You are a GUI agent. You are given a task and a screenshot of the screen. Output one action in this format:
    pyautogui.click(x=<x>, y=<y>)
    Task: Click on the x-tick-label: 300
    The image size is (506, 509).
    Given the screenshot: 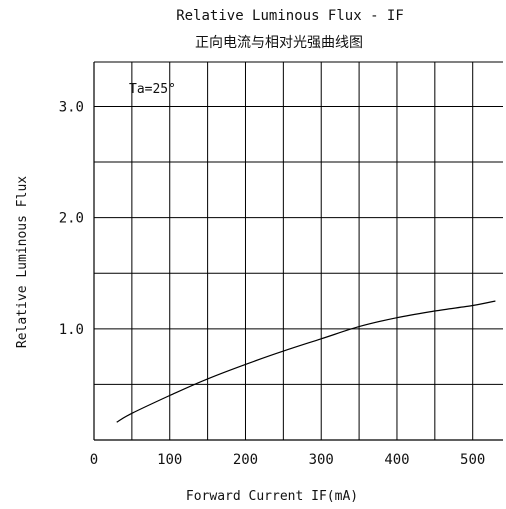 What is the action you would take?
    pyautogui.click(x=321, y=460)
    